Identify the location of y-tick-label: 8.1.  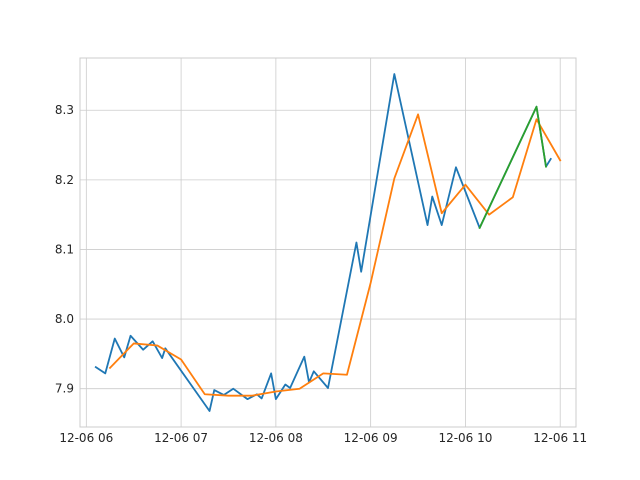
(64, 249).